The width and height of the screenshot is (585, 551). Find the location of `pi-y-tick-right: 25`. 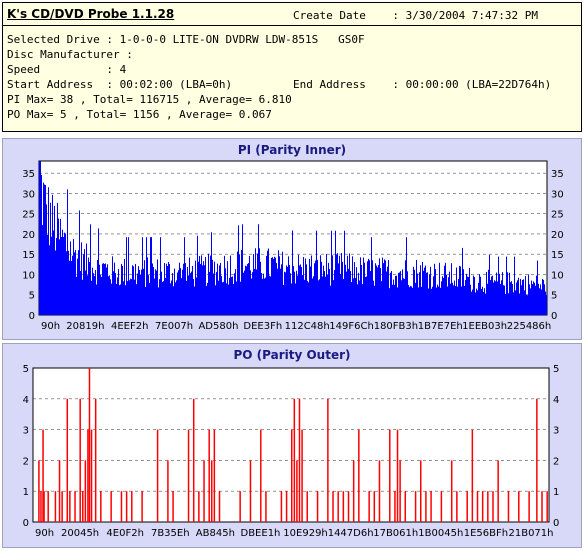

pi-y-tick-right: 25 is located at coordinates (557, 215).